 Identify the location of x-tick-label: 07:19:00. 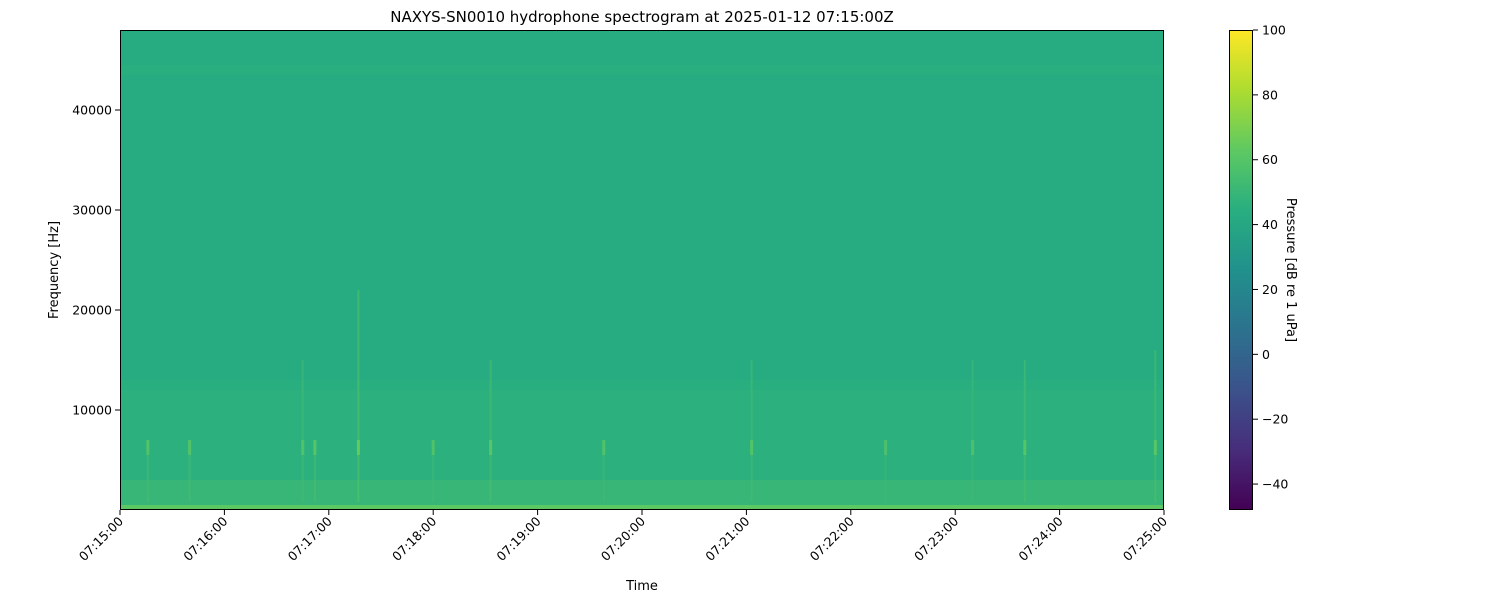
(518, 538).